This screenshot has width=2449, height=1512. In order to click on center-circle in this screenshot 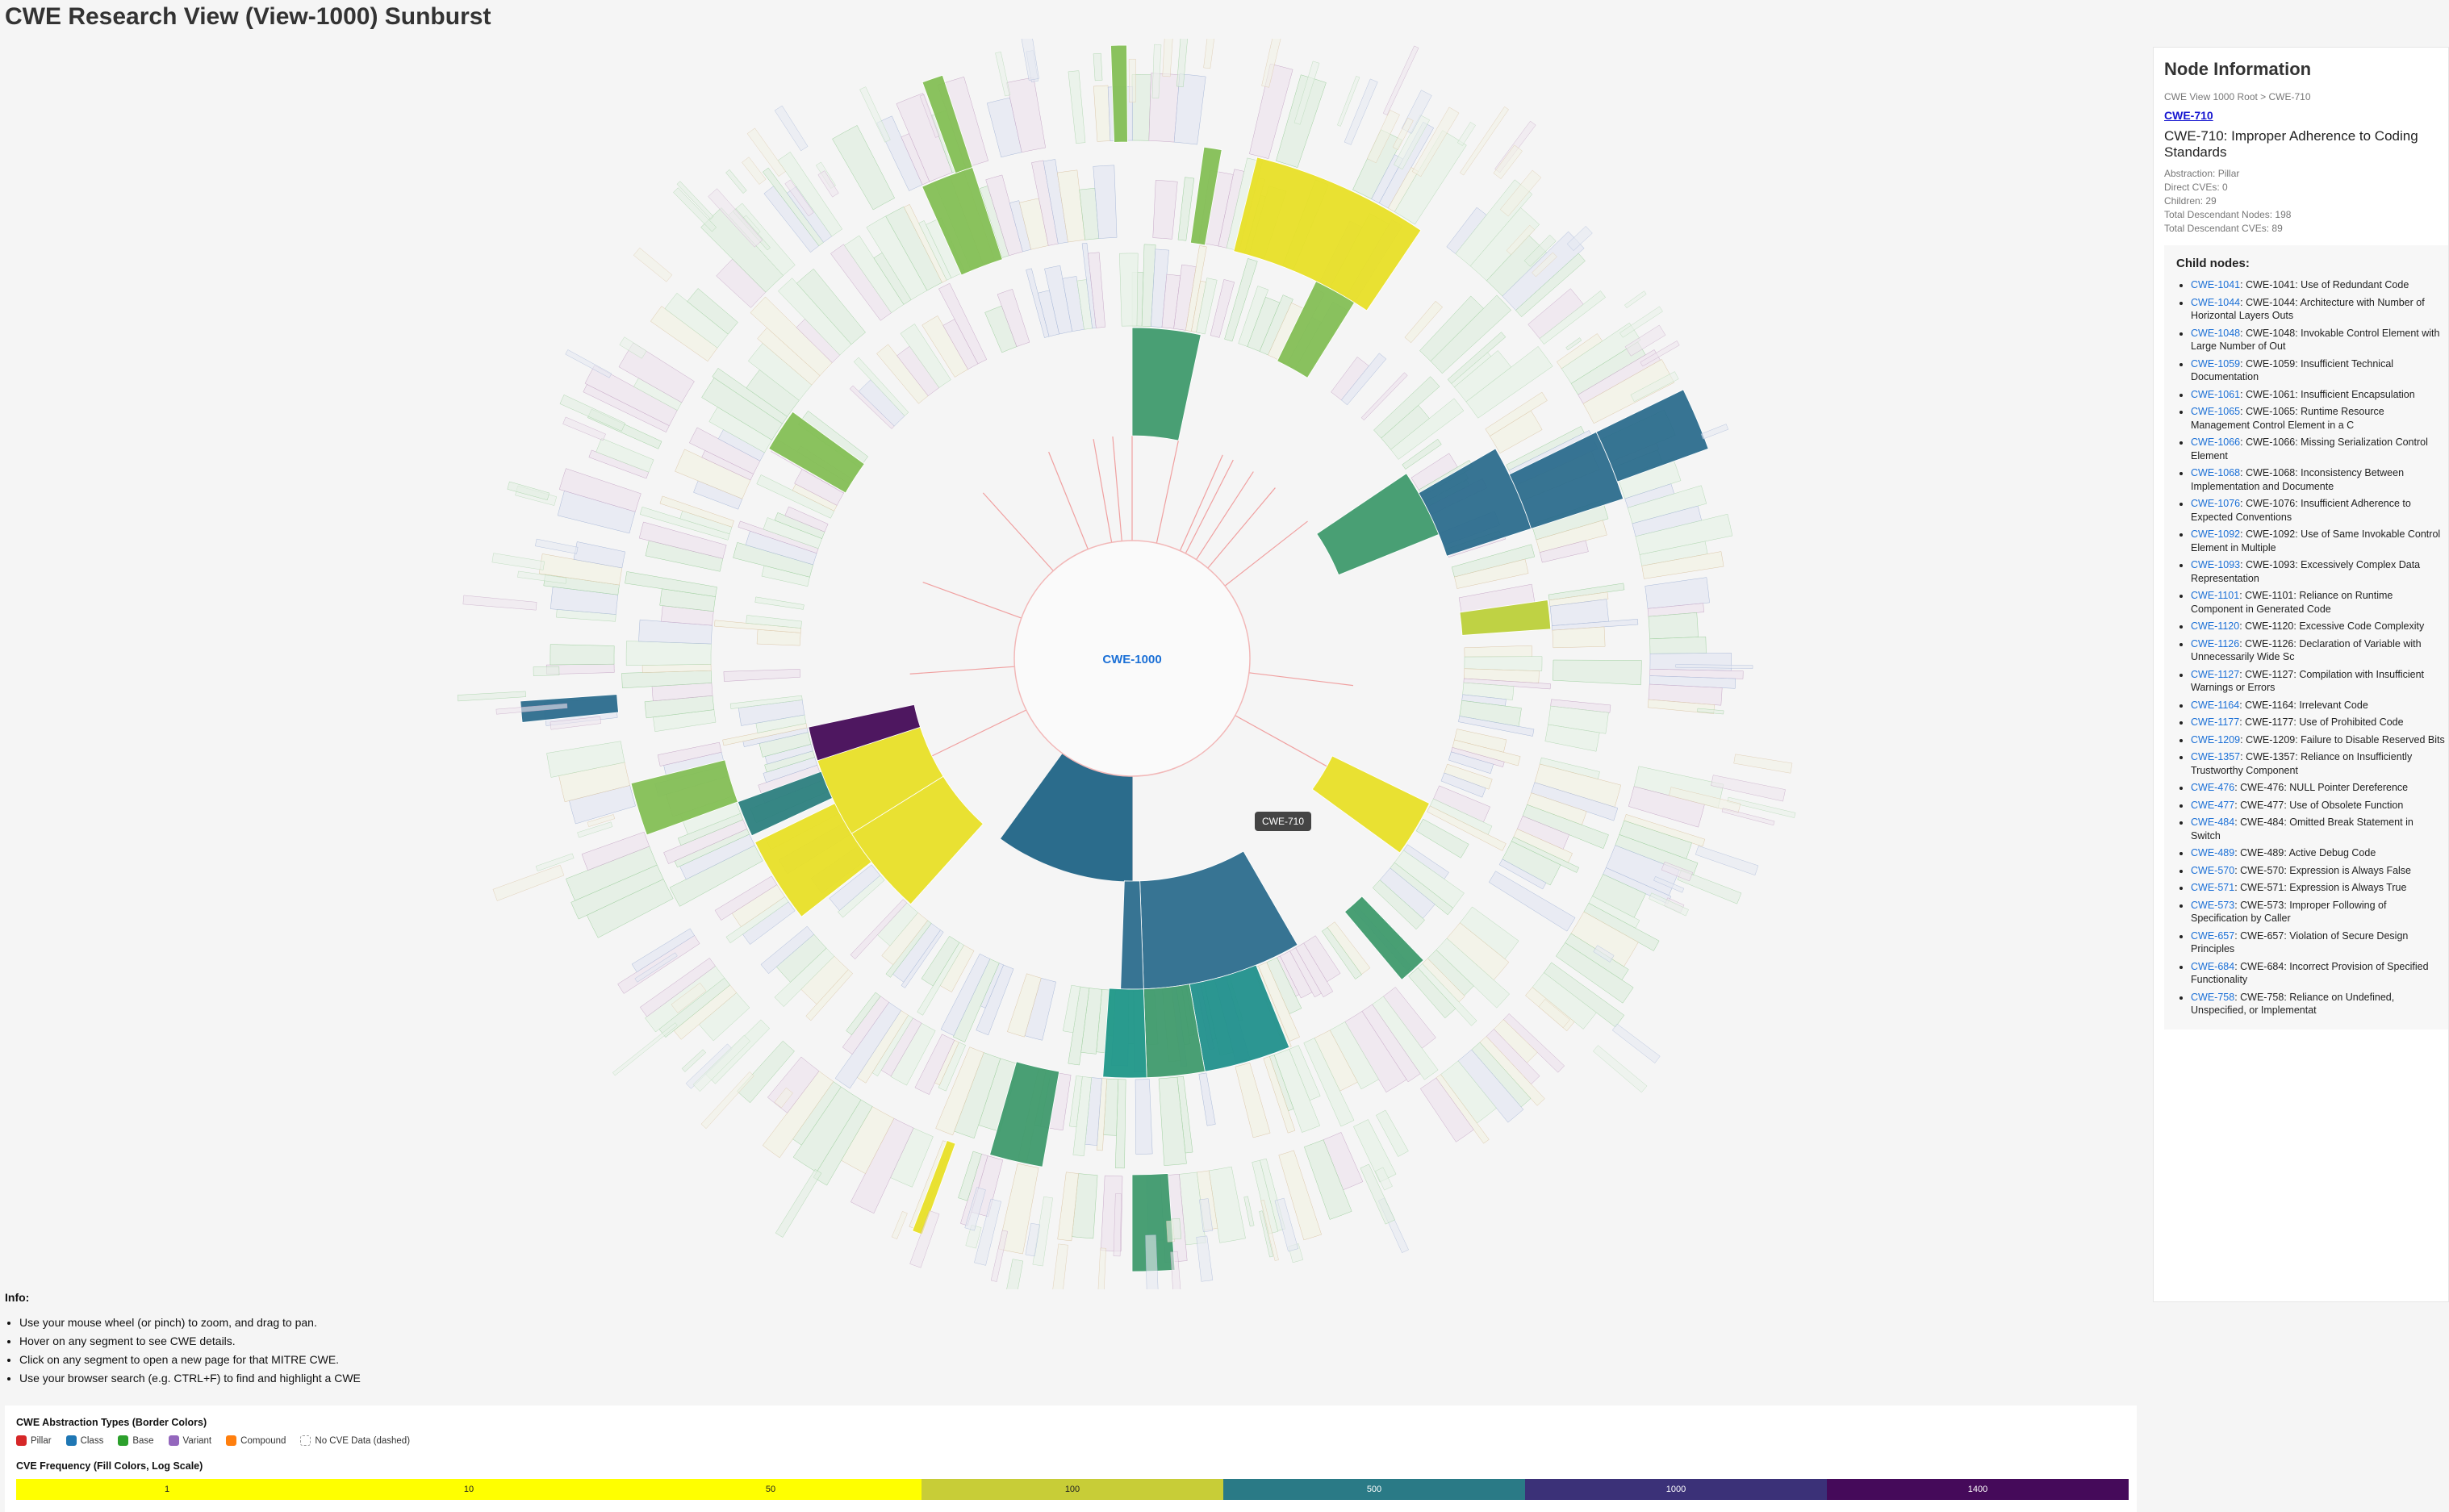, I will do `click(1132, 658)`.